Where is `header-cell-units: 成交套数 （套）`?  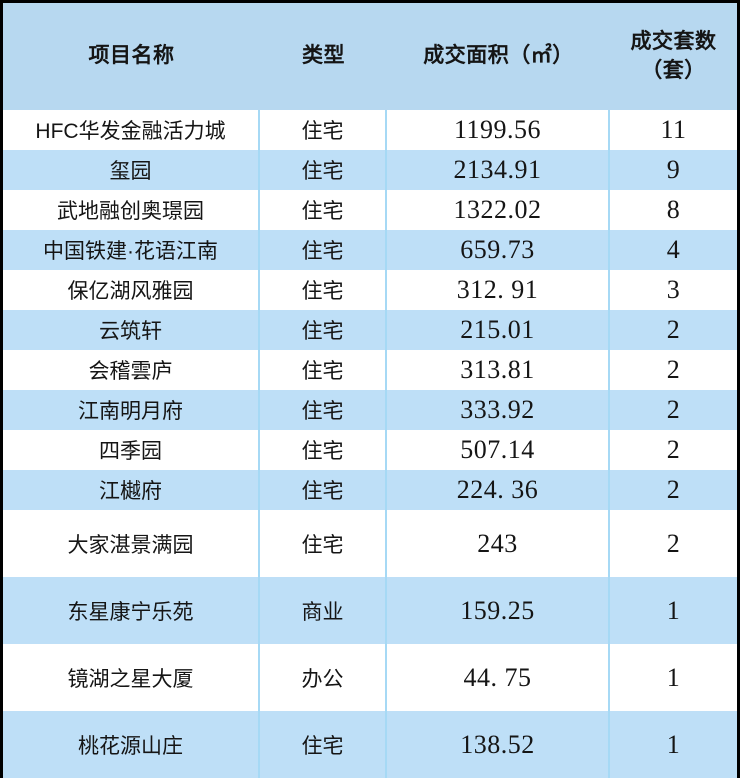 header-cell-units: 成交套数 （套） is located at coordinates (673, 56).